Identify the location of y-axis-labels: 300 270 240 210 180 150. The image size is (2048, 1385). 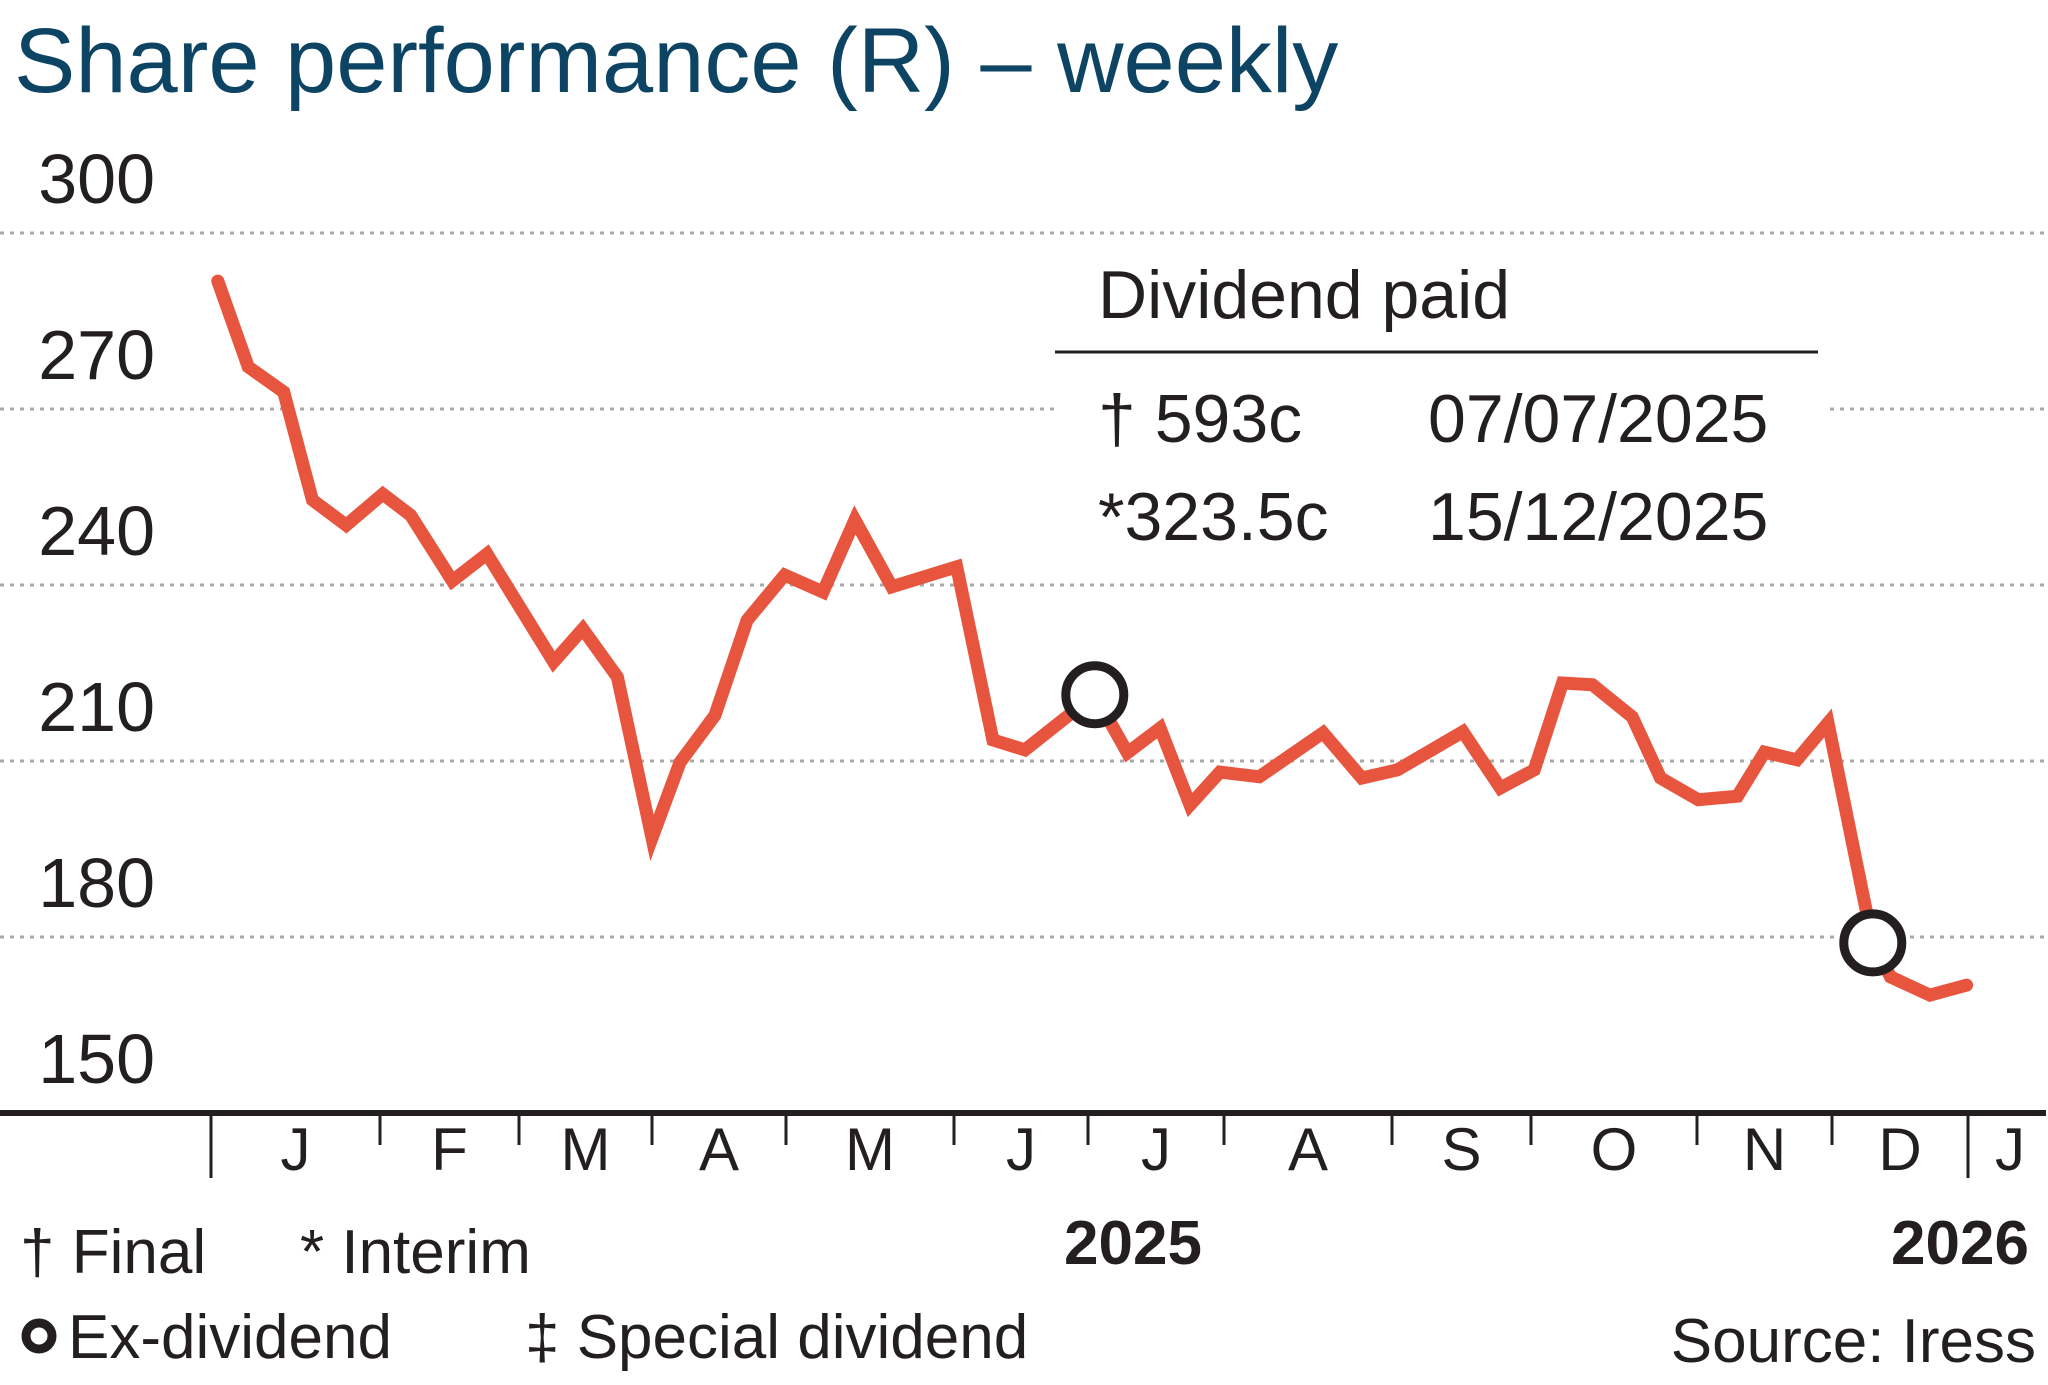
(96, 619).